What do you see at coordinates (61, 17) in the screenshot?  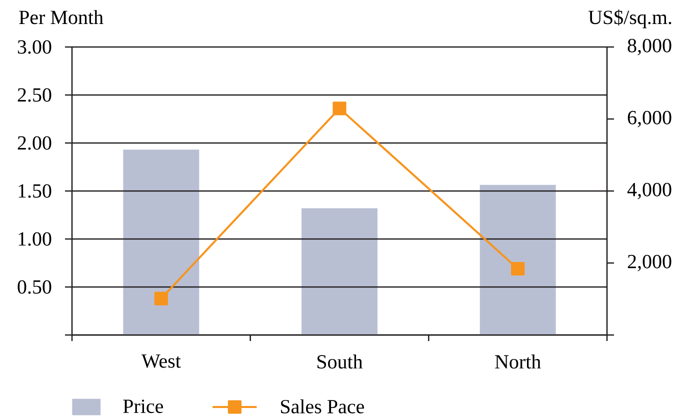 I see `y-axis-title: Per Month` at bounding box center [61, 17].